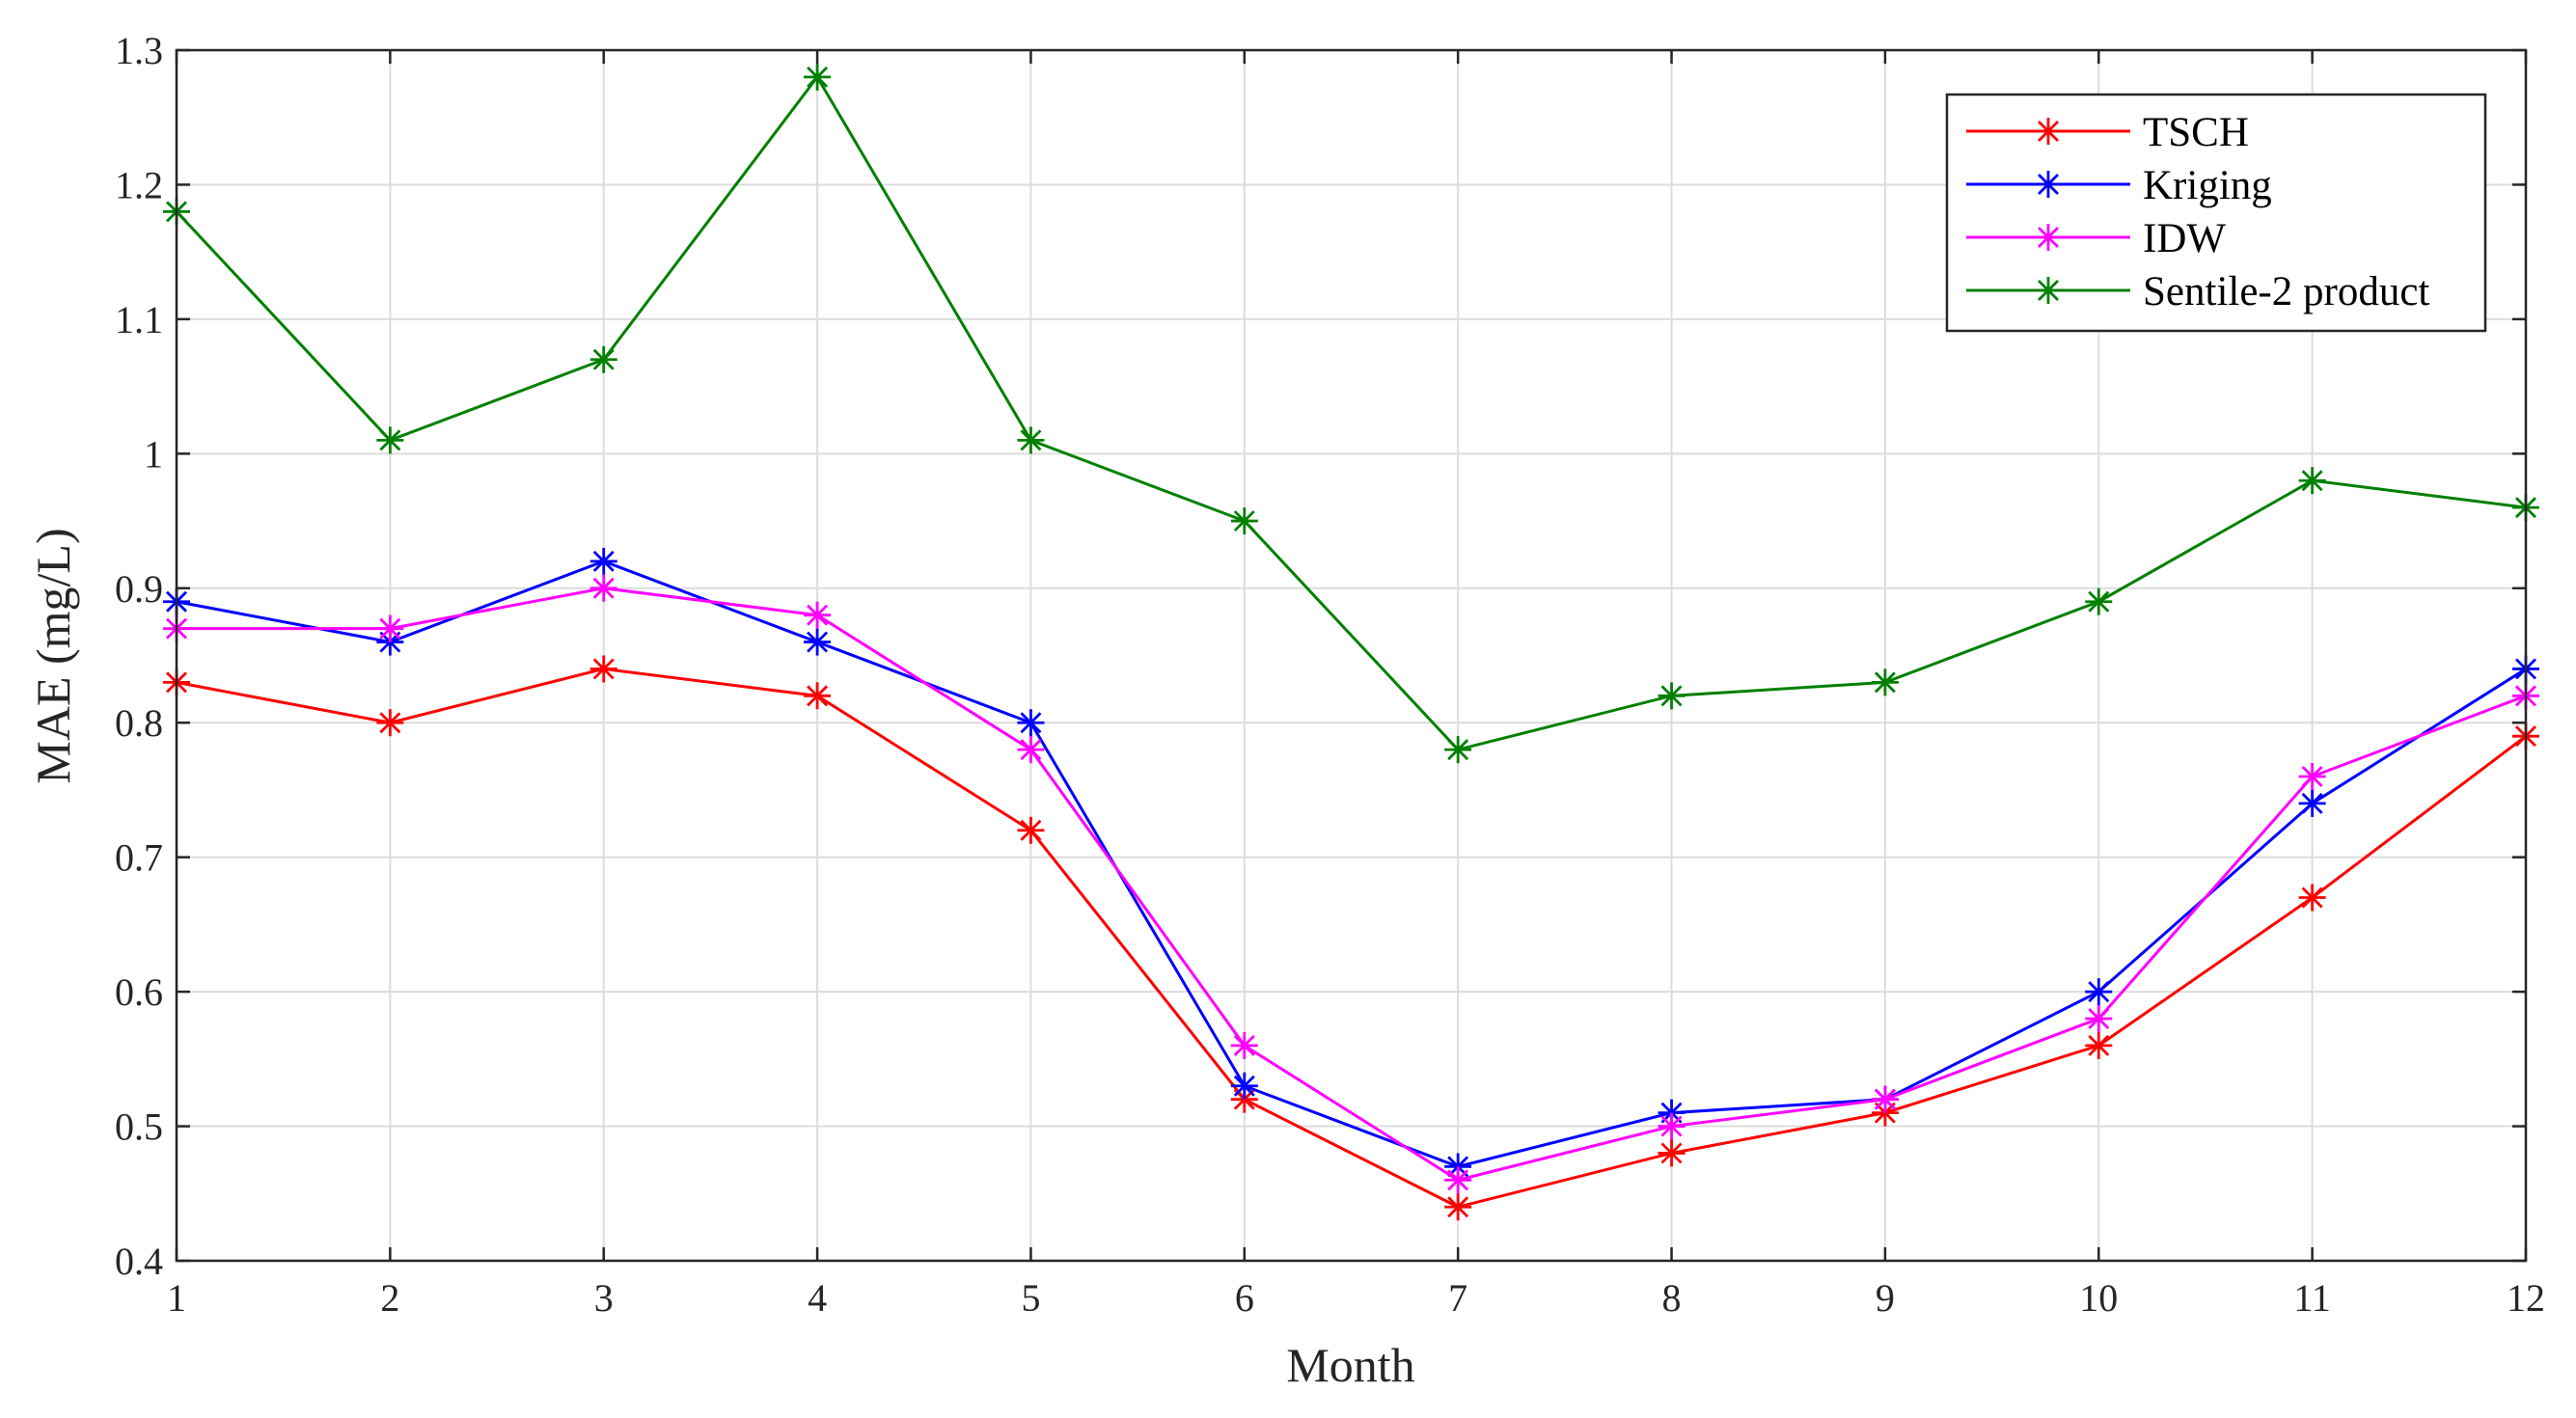  I want to click on legend-label-kriging: Kriging, so click(2207, 185).